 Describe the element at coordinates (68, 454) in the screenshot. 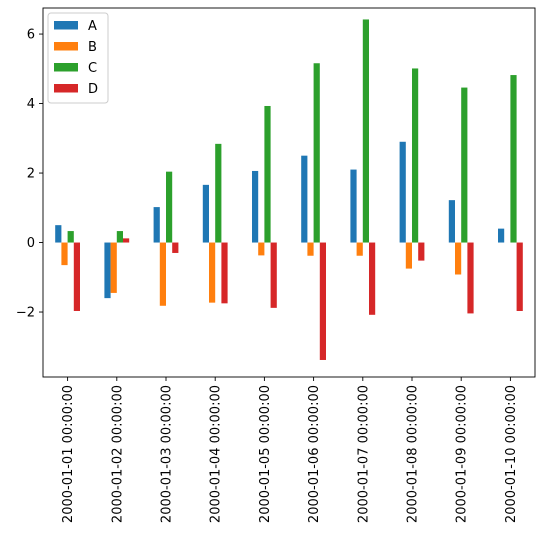

I see `x-tick-label: 2000-01-01 00:00:00` at that location.